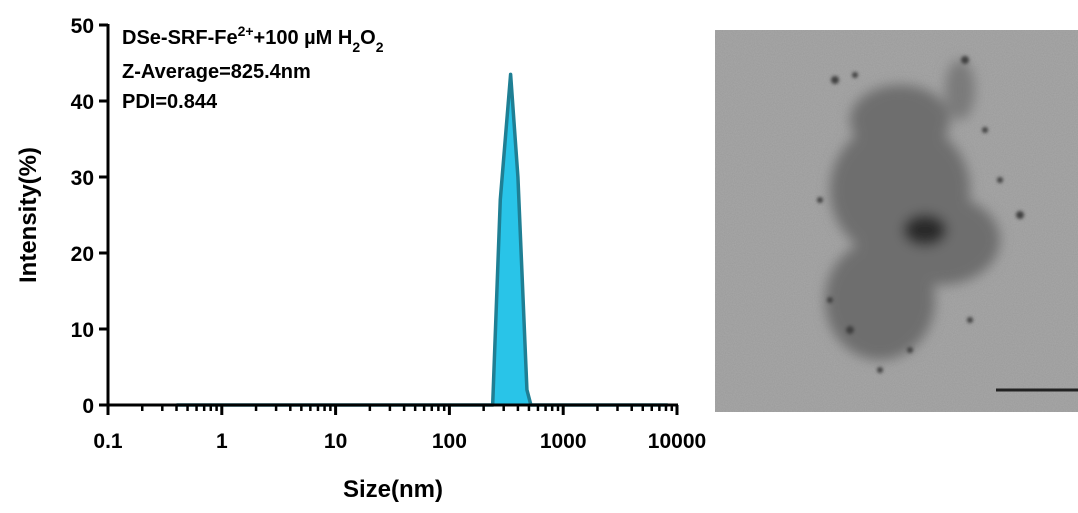  I want to click on x-tick-label: 100, so click(449, 441).